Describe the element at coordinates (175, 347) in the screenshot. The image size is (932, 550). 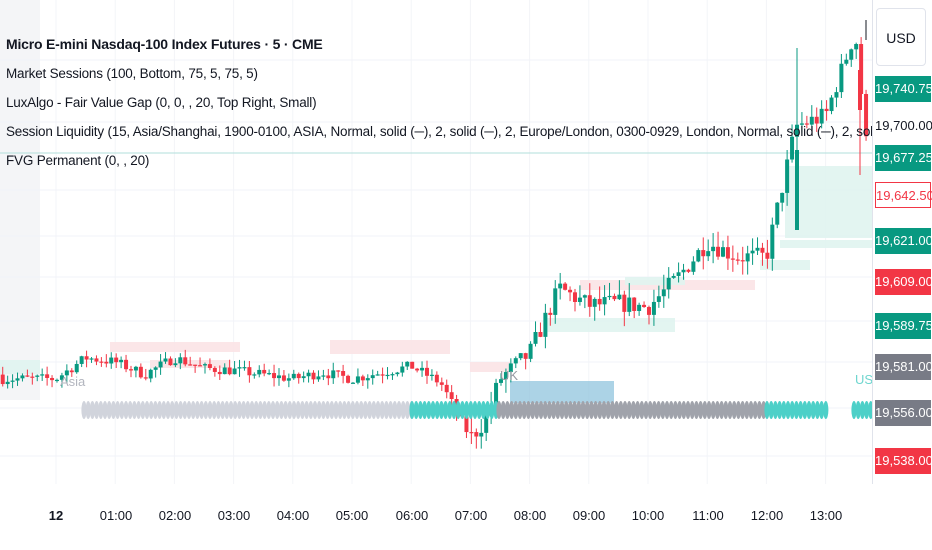
I see `fvg-zone` at that location.